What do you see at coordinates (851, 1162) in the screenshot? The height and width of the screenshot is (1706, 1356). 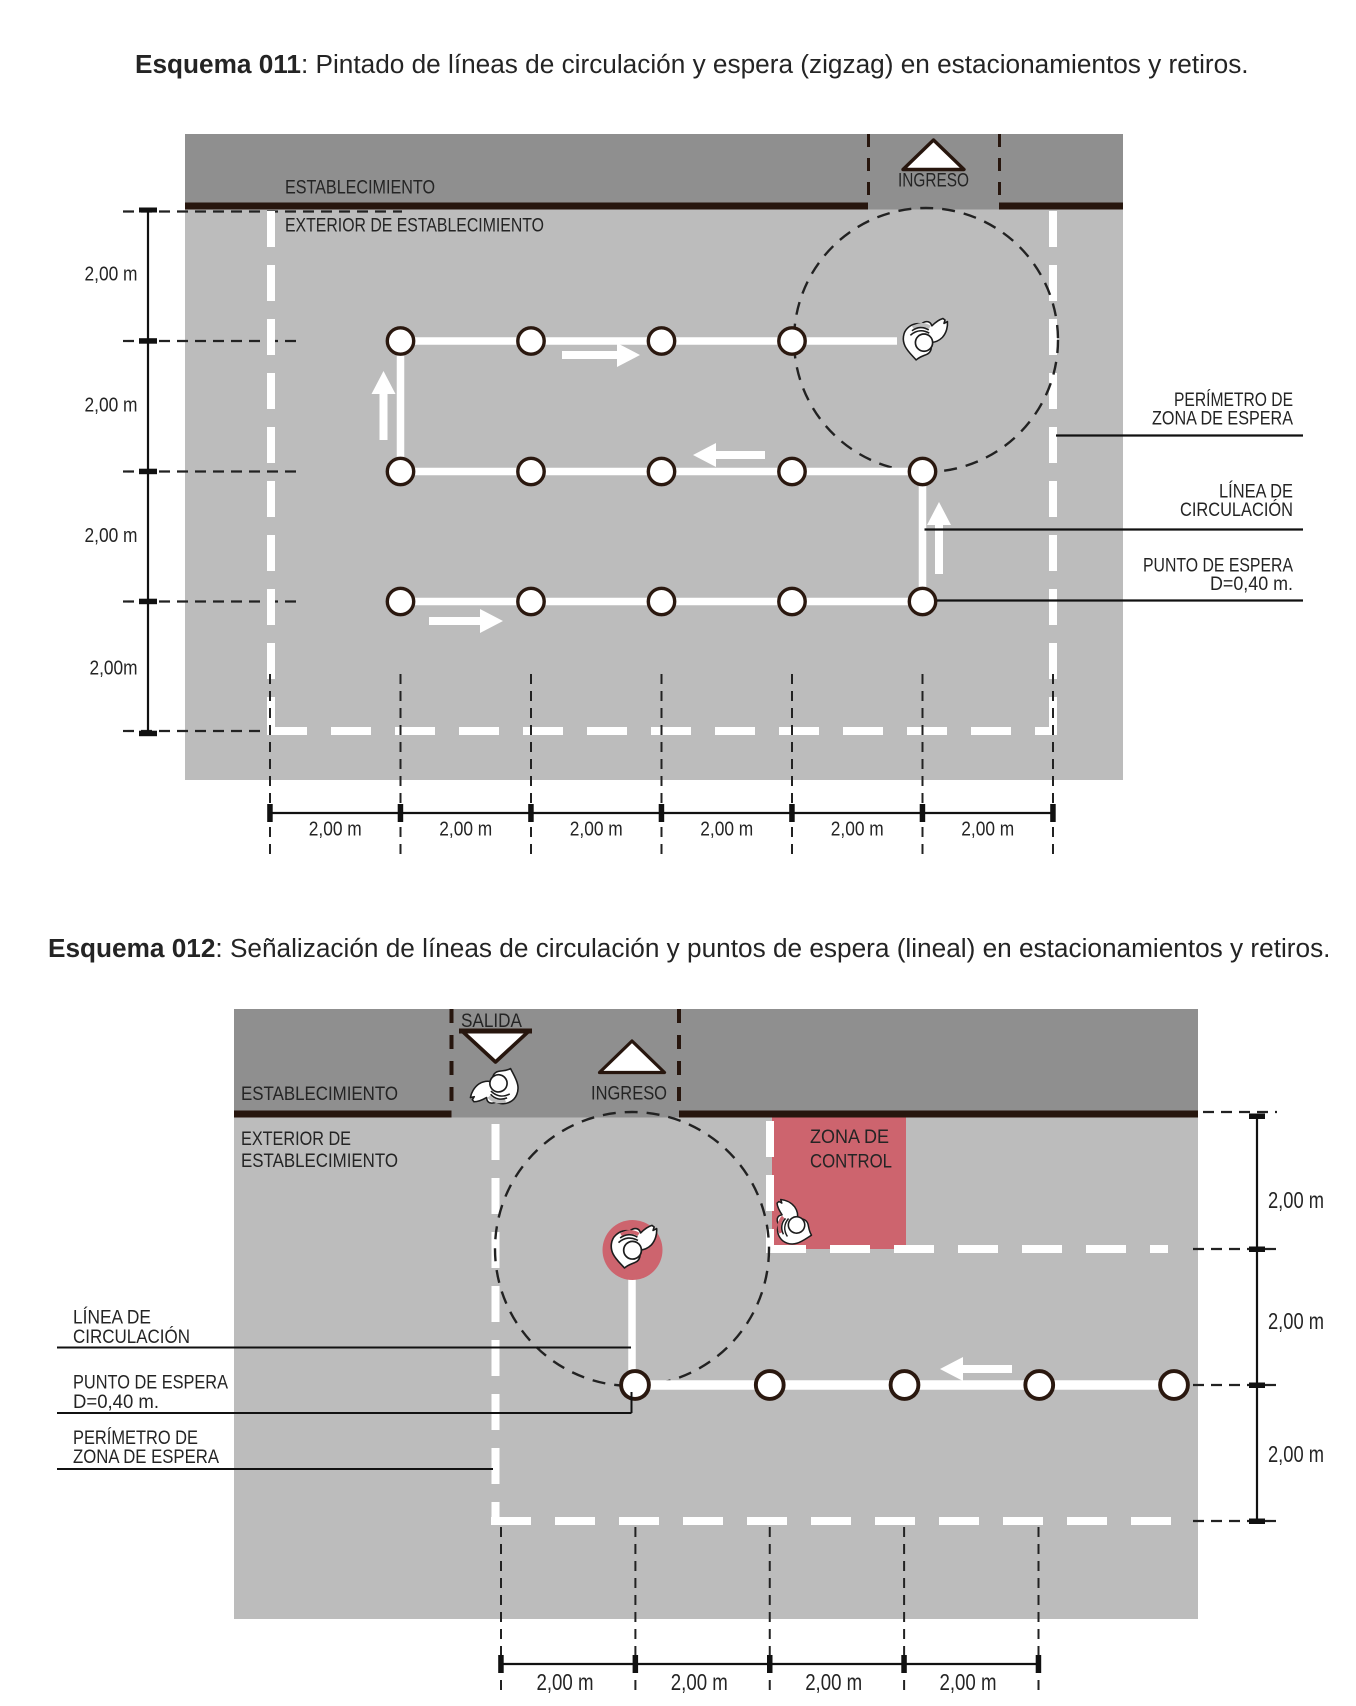 I see `svg-text: CONTROL` at bounding box center [851, 1162].